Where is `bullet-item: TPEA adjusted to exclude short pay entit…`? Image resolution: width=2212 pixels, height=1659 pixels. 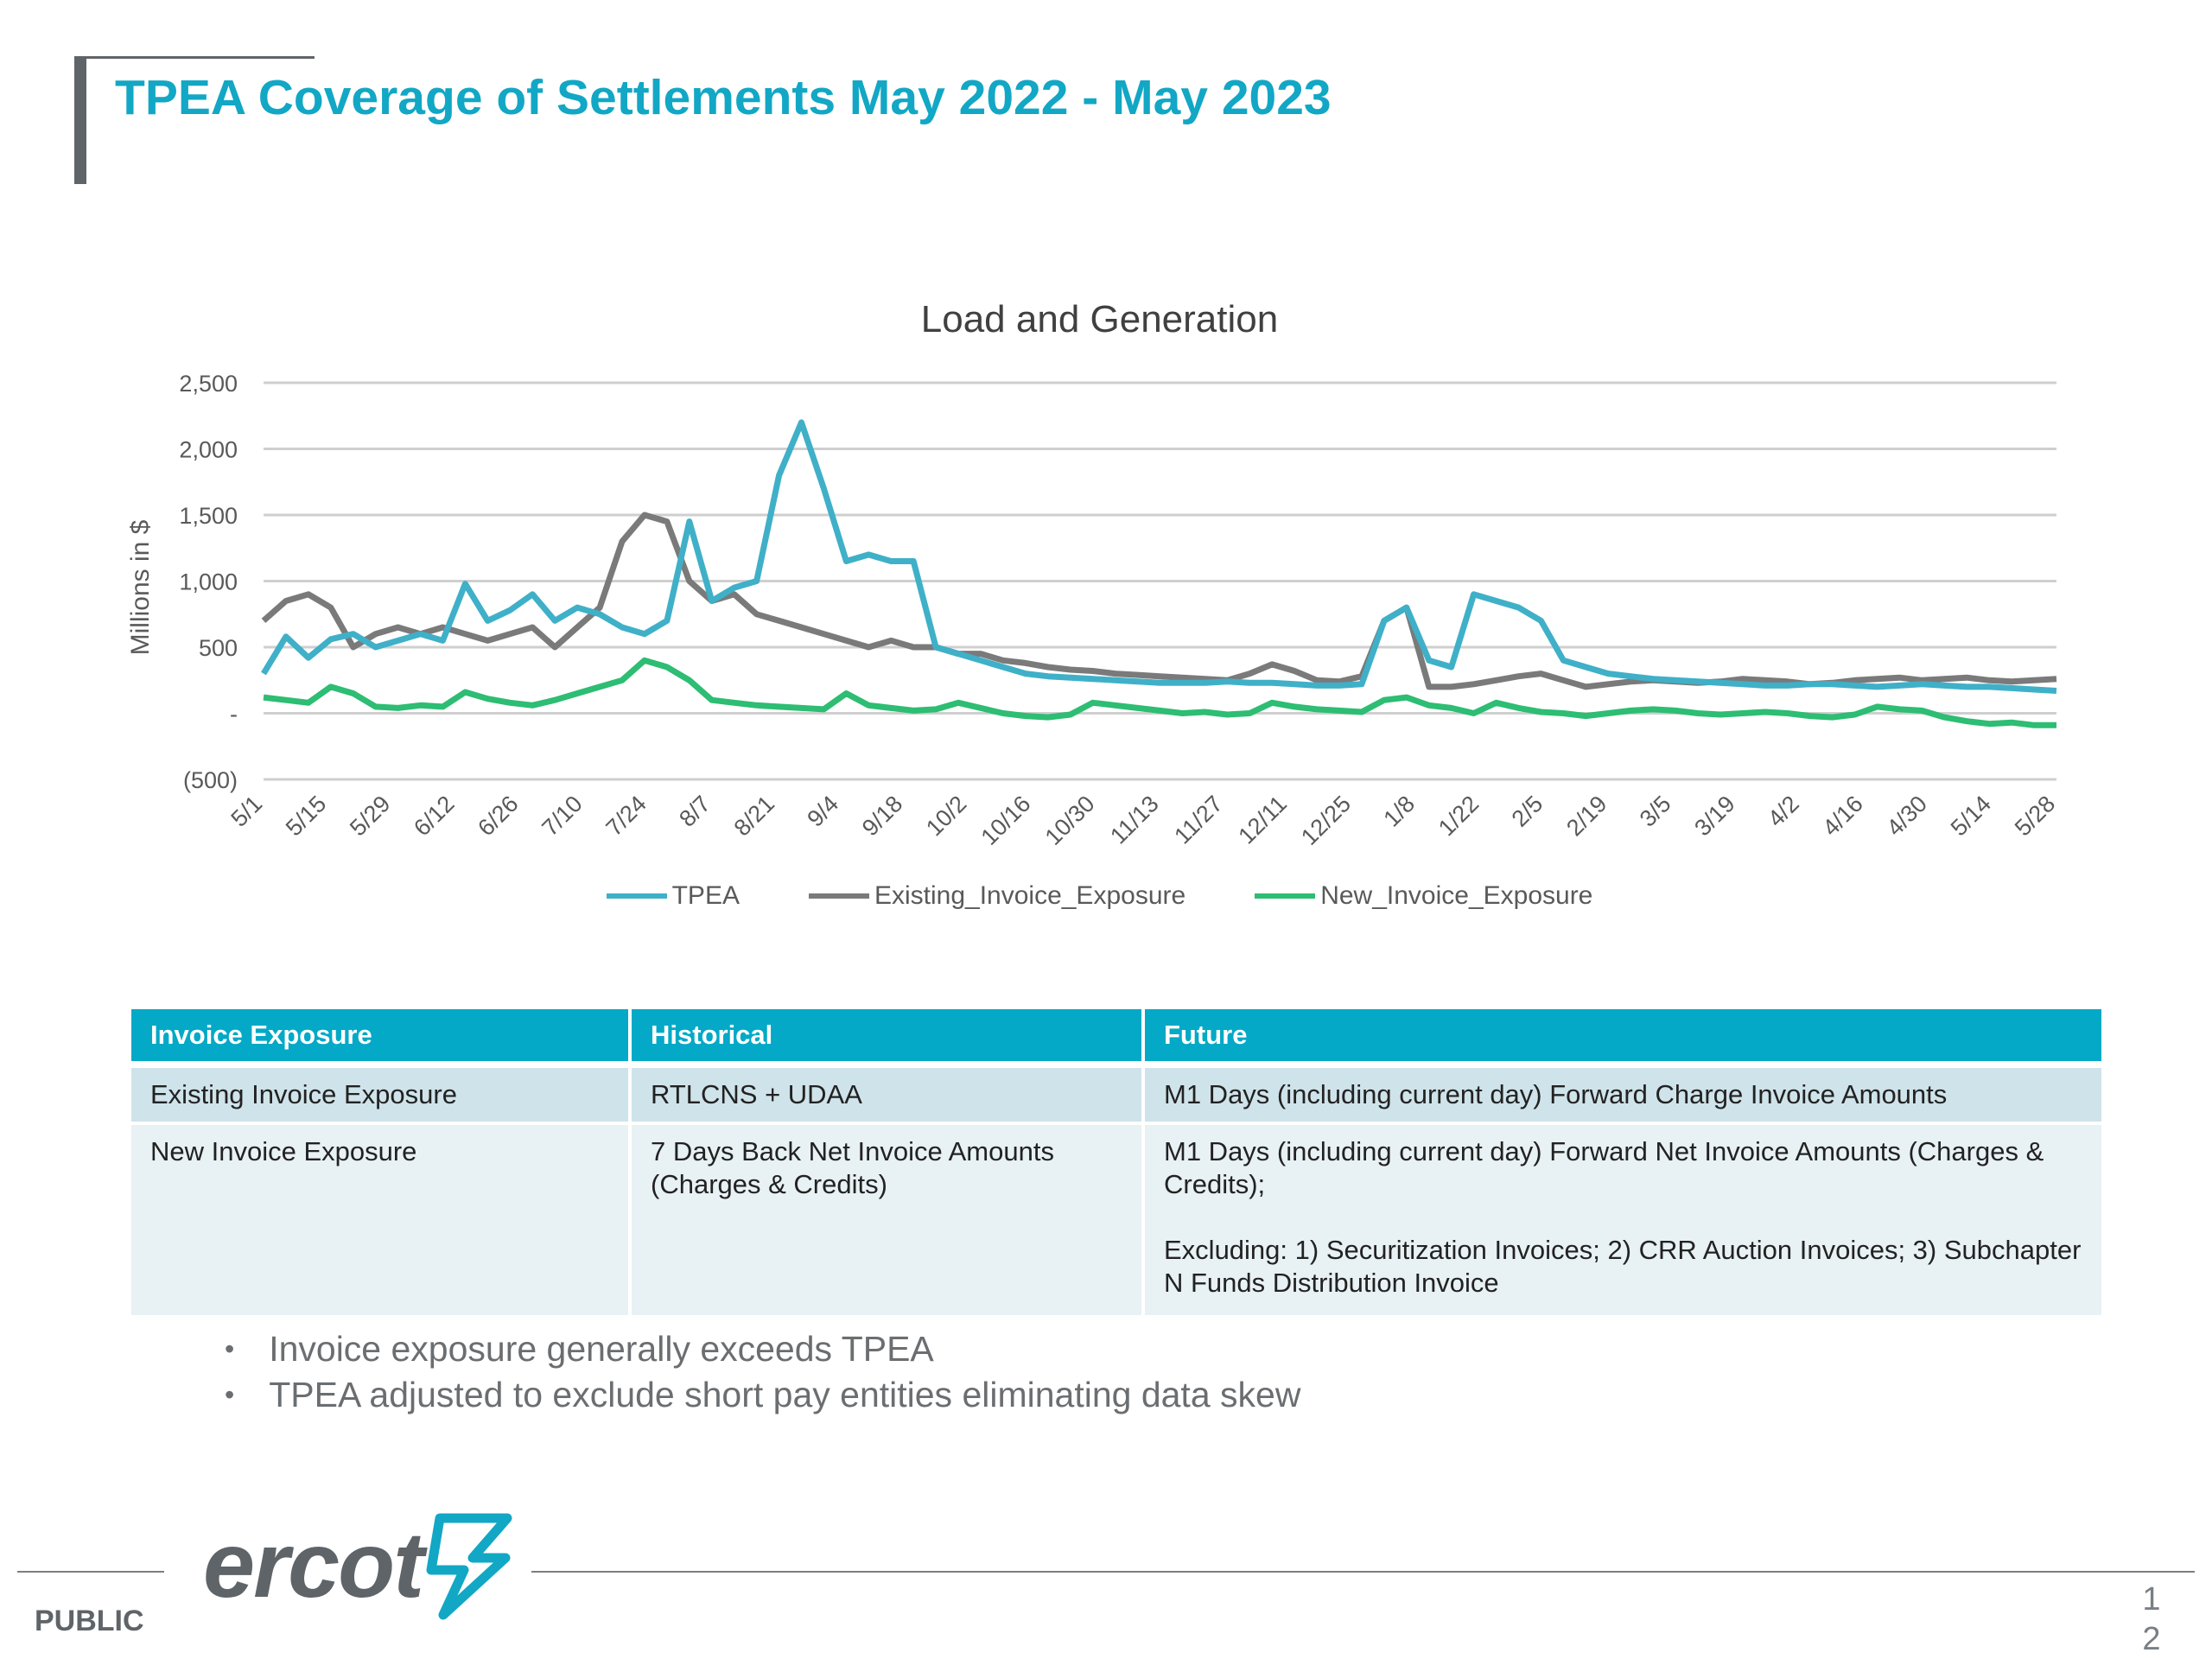 bullet-item: TPEA adjusted to exclude short pay entit… is located at coordinates (758, 1395).